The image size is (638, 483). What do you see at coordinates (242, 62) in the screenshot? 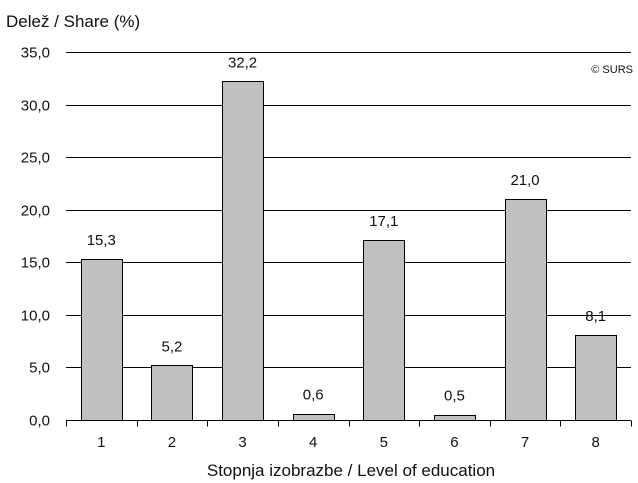
I see `data-label: 32,2` at bounding box center [242, 62].